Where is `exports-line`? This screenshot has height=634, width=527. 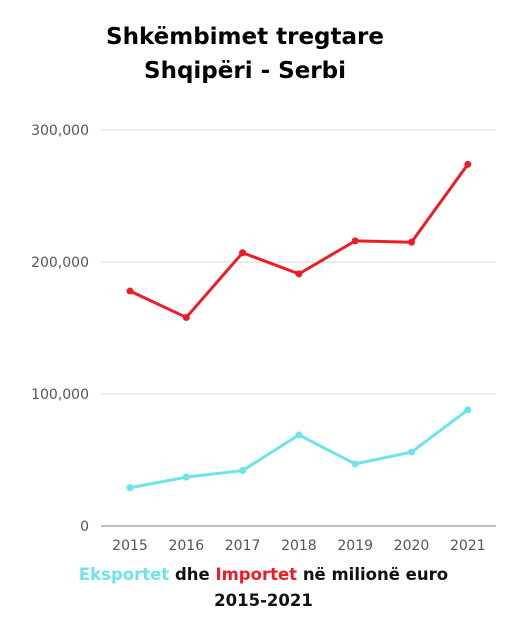 exports-line is located at coordinates (299, 449).